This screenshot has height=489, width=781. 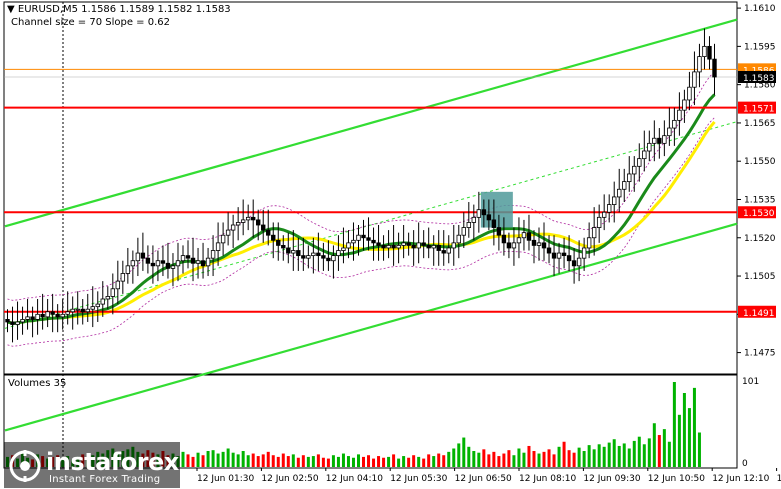 I want to click on current-price-tag: 1.1583, so click(x=759, y=79).